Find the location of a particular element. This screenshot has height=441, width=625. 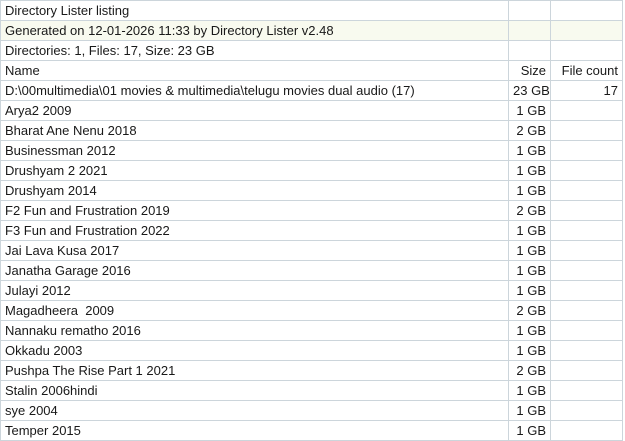

file-row: Pushpa The Rise Part 1 2021 2 GB is located at coordinates (311, 370).